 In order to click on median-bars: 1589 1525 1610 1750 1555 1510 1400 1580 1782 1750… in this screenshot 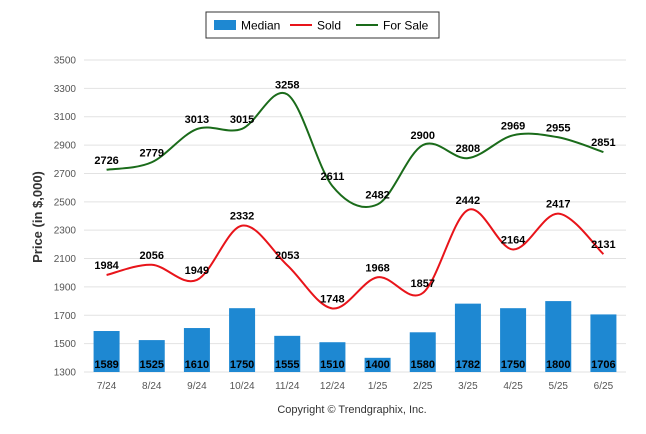, I will do `click(355, 336)`.